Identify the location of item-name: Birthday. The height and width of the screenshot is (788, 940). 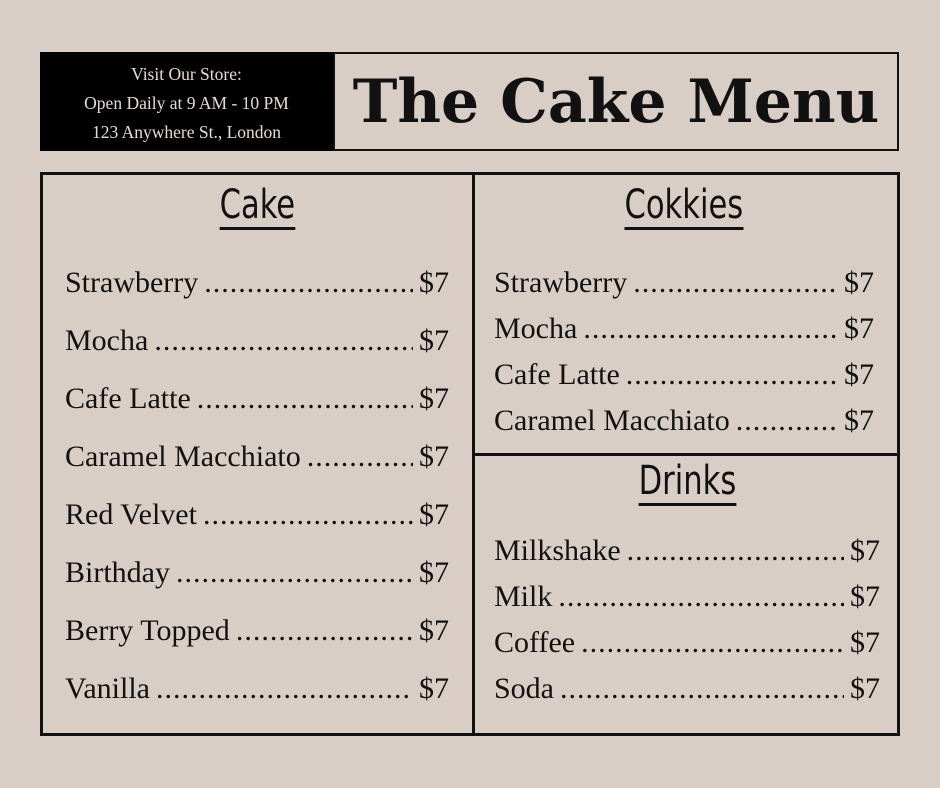
(117, 572).